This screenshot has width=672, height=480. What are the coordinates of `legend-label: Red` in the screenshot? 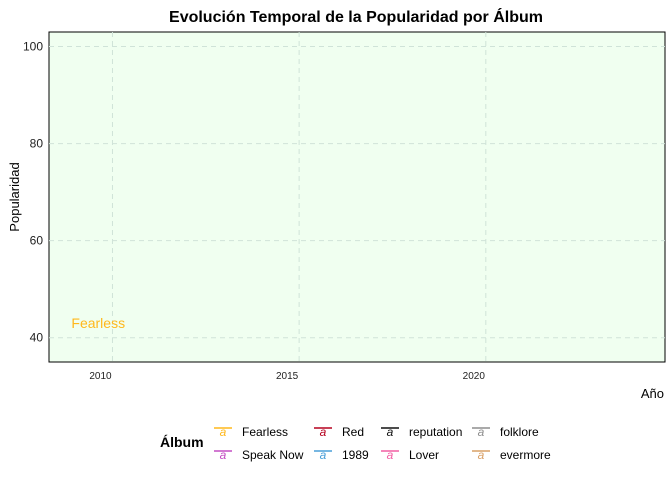 It's located at (353, 432).